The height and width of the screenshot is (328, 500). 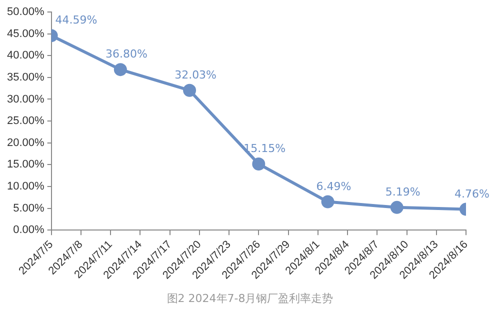 I want to click on y-tick-label: 0.00%, so click(x=29, y=230).